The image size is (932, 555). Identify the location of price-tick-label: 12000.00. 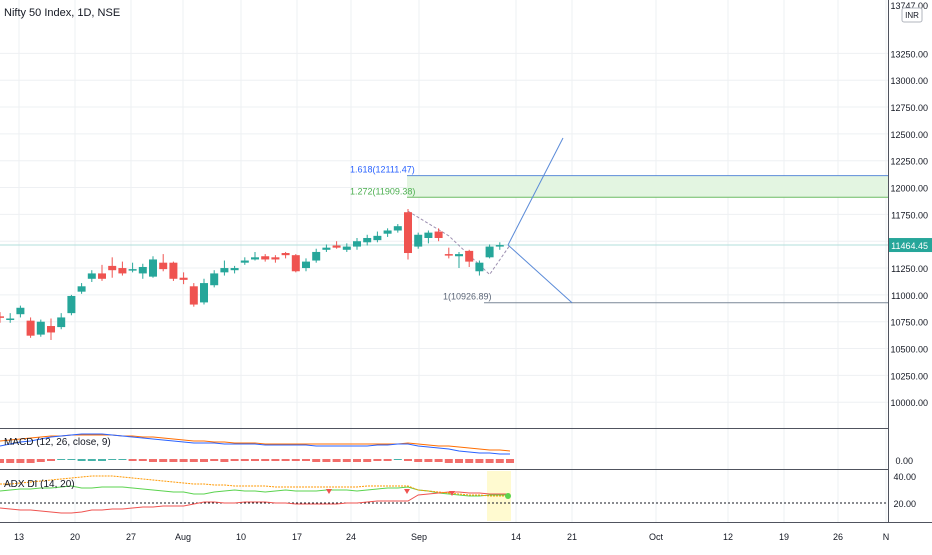
(909, 189).